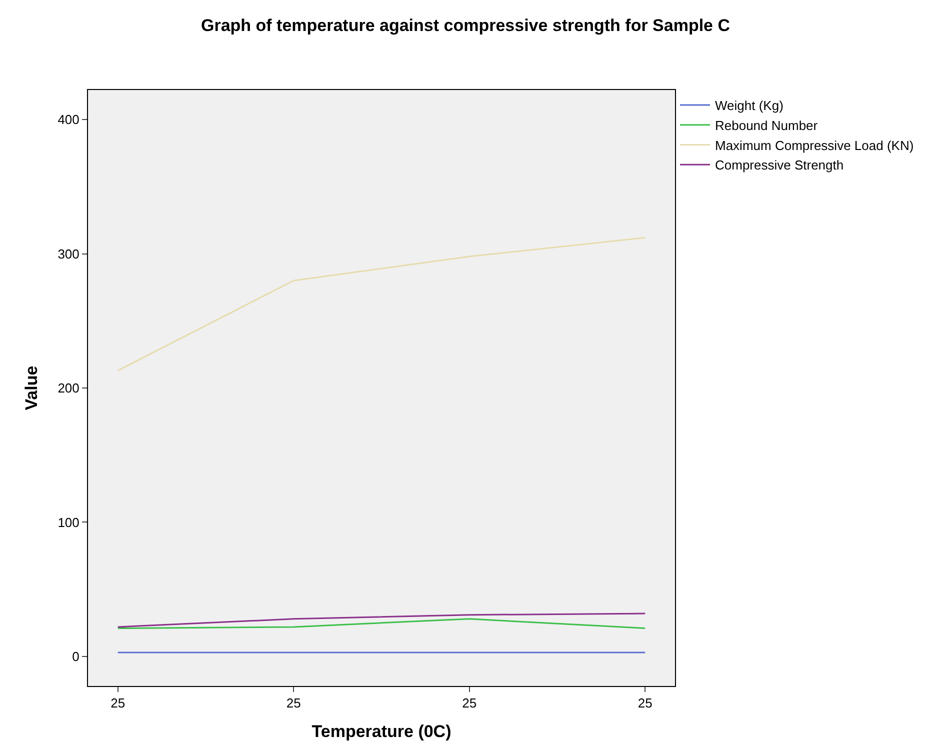 The height and width of the screenshot is (756, 931). Describe the element at coordinates (32, 388) in the screenshot. I see `y-axis-title: Value` at that location.